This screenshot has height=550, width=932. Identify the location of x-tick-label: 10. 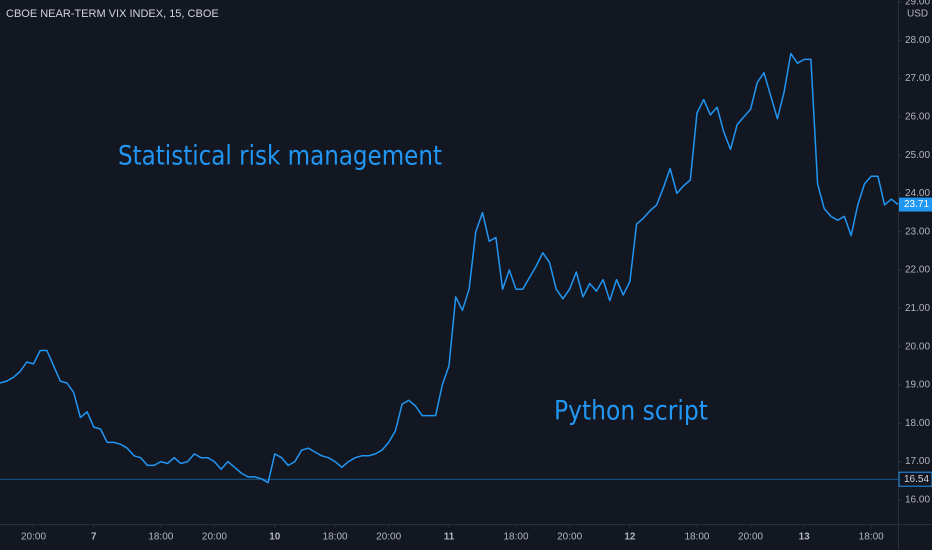
(275, 537).